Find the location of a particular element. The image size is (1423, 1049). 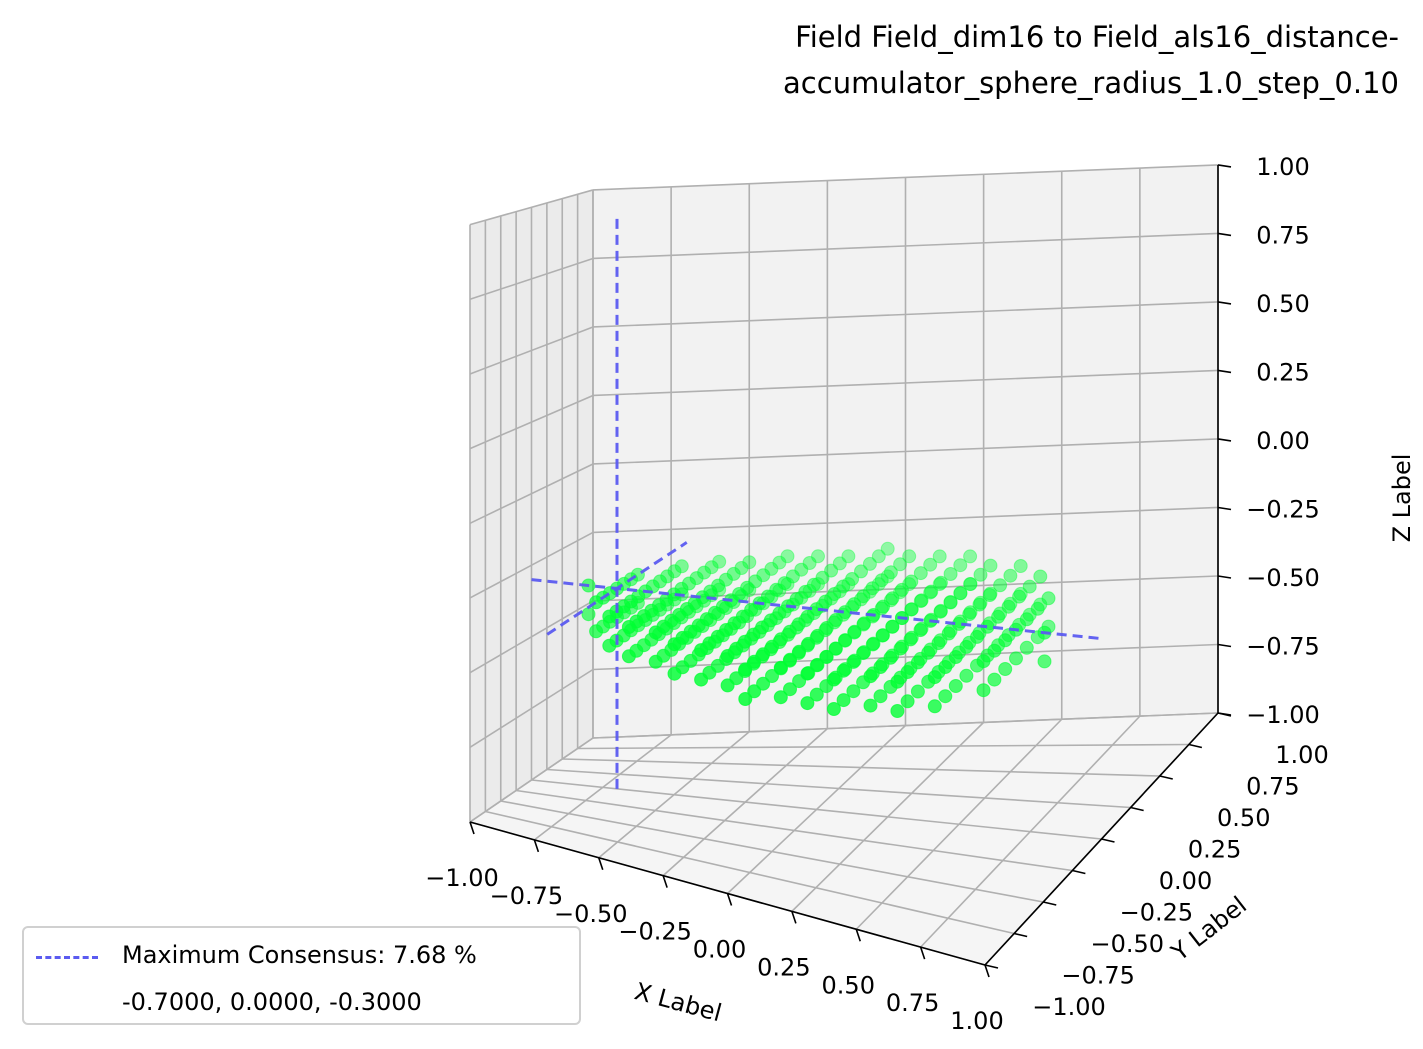

y-tick-label: 1.00 is located at coordinates (1301, 755).